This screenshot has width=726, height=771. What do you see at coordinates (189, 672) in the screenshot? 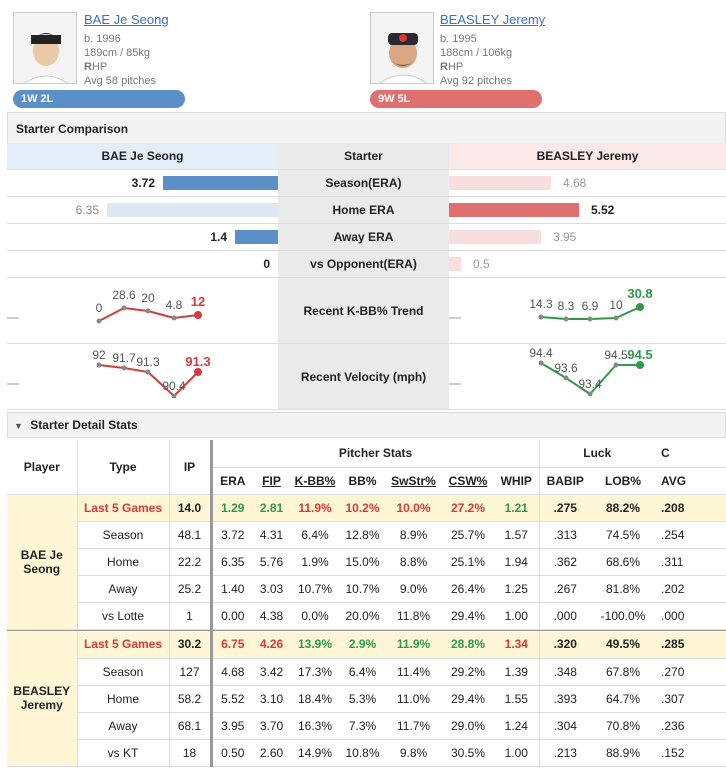
I see `ip-cell: 127` at bounding box center [189, 672].